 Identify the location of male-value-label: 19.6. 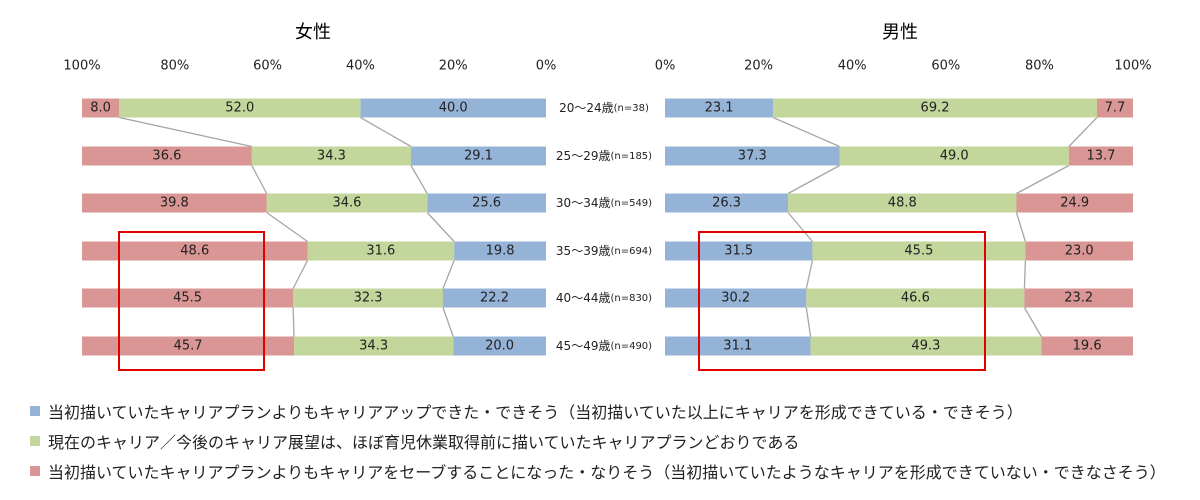
(1087, 346).